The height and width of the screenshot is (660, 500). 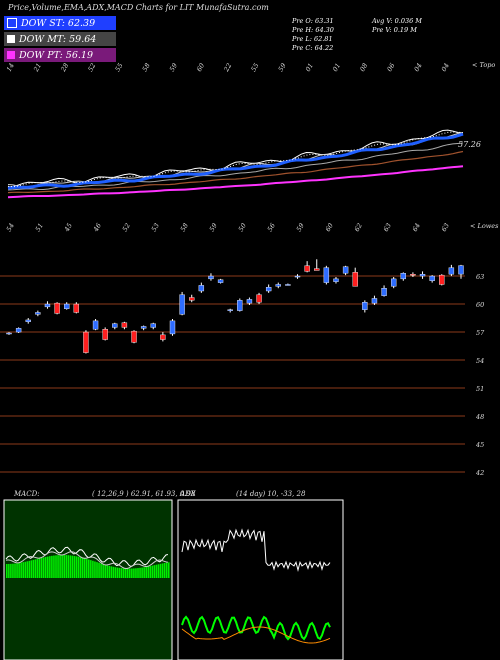 What do you see at coordinates (65, 68) in the screenshot?
I see `date-label: 28` at bounding box center [65, 68].